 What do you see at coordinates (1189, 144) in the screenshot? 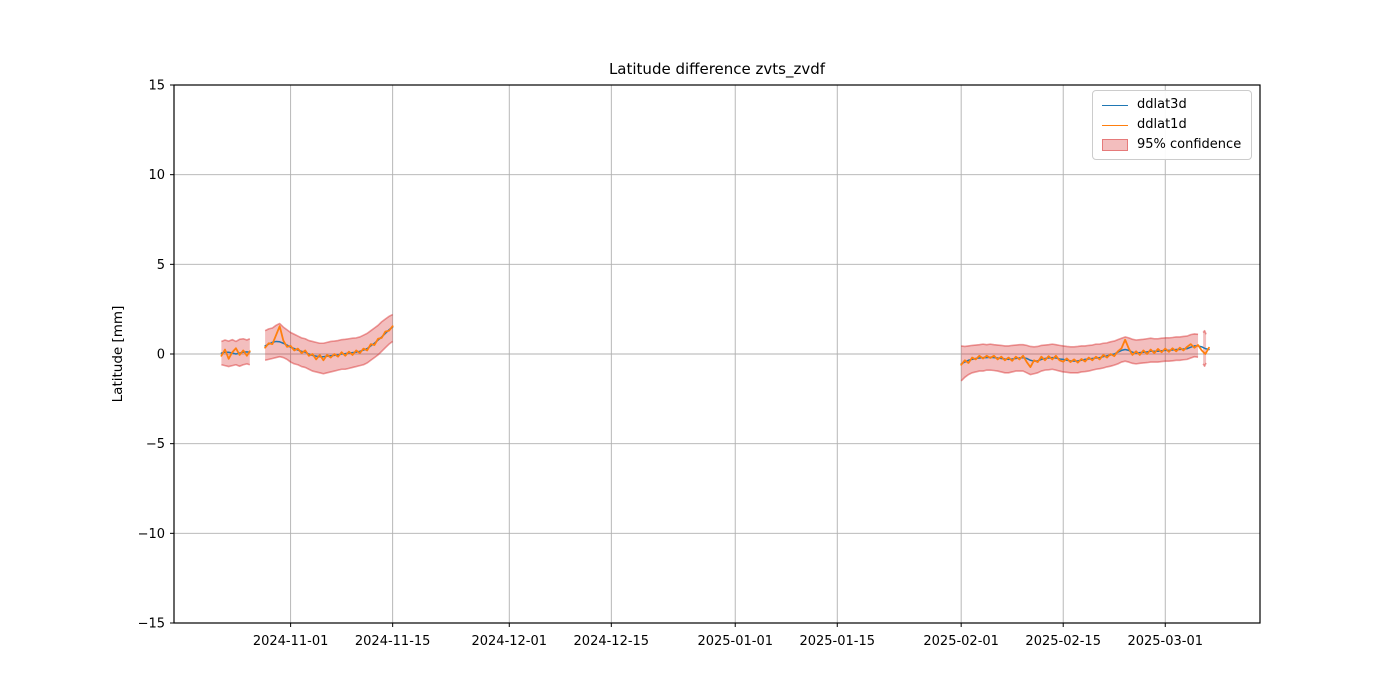
I see `legend-label-confidence: 95% confidence` at bounding box center [1189, 144].